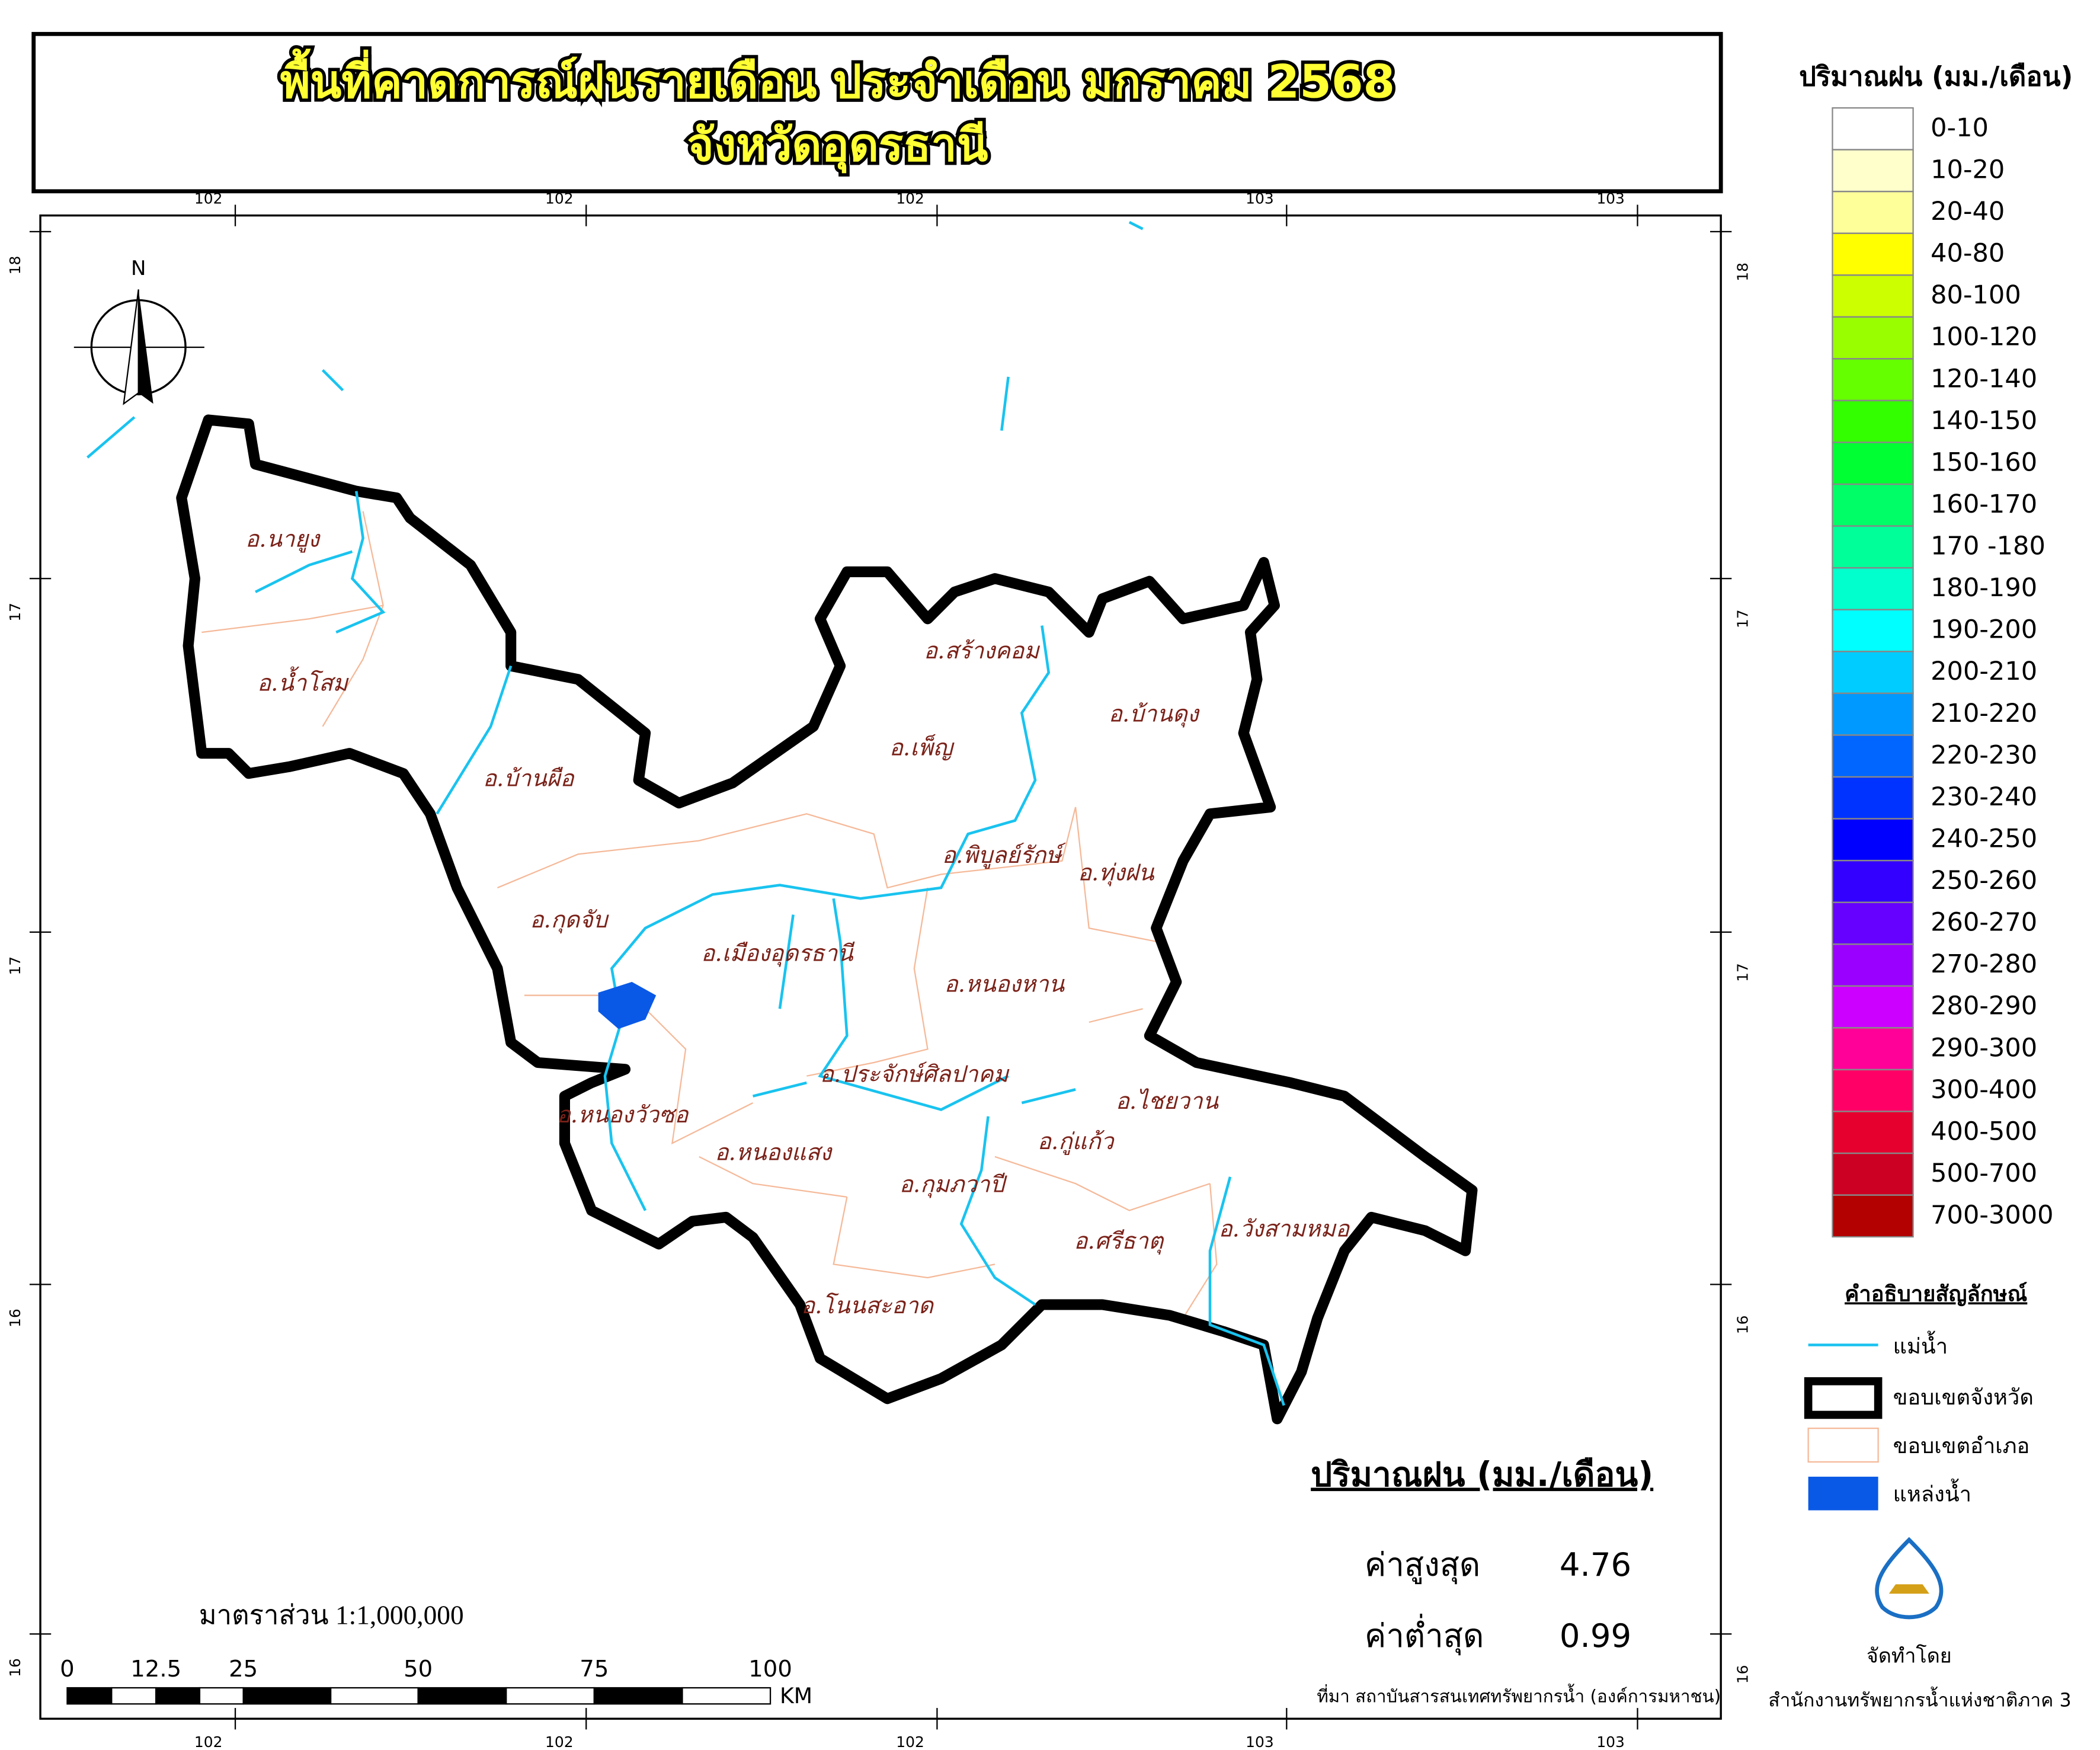 The image size is (2100, 1750). What do you see at coordinates (1984, 838) in the screenshot?
I see `legend-label: 240-250` at bounding box center [1984, 838].